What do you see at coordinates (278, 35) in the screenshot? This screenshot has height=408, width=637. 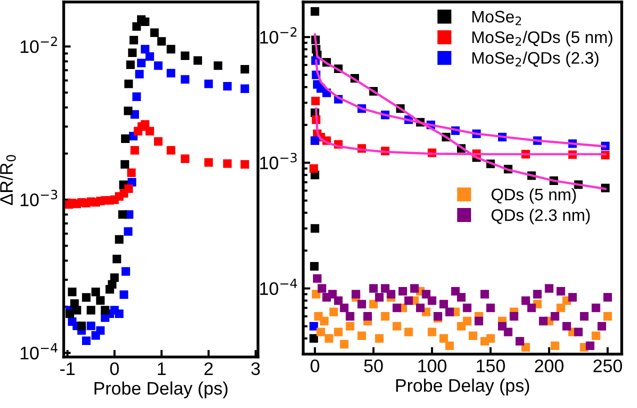 I see `y-tick-label: 10$^{−2}$` at bounding box center [278, 35].